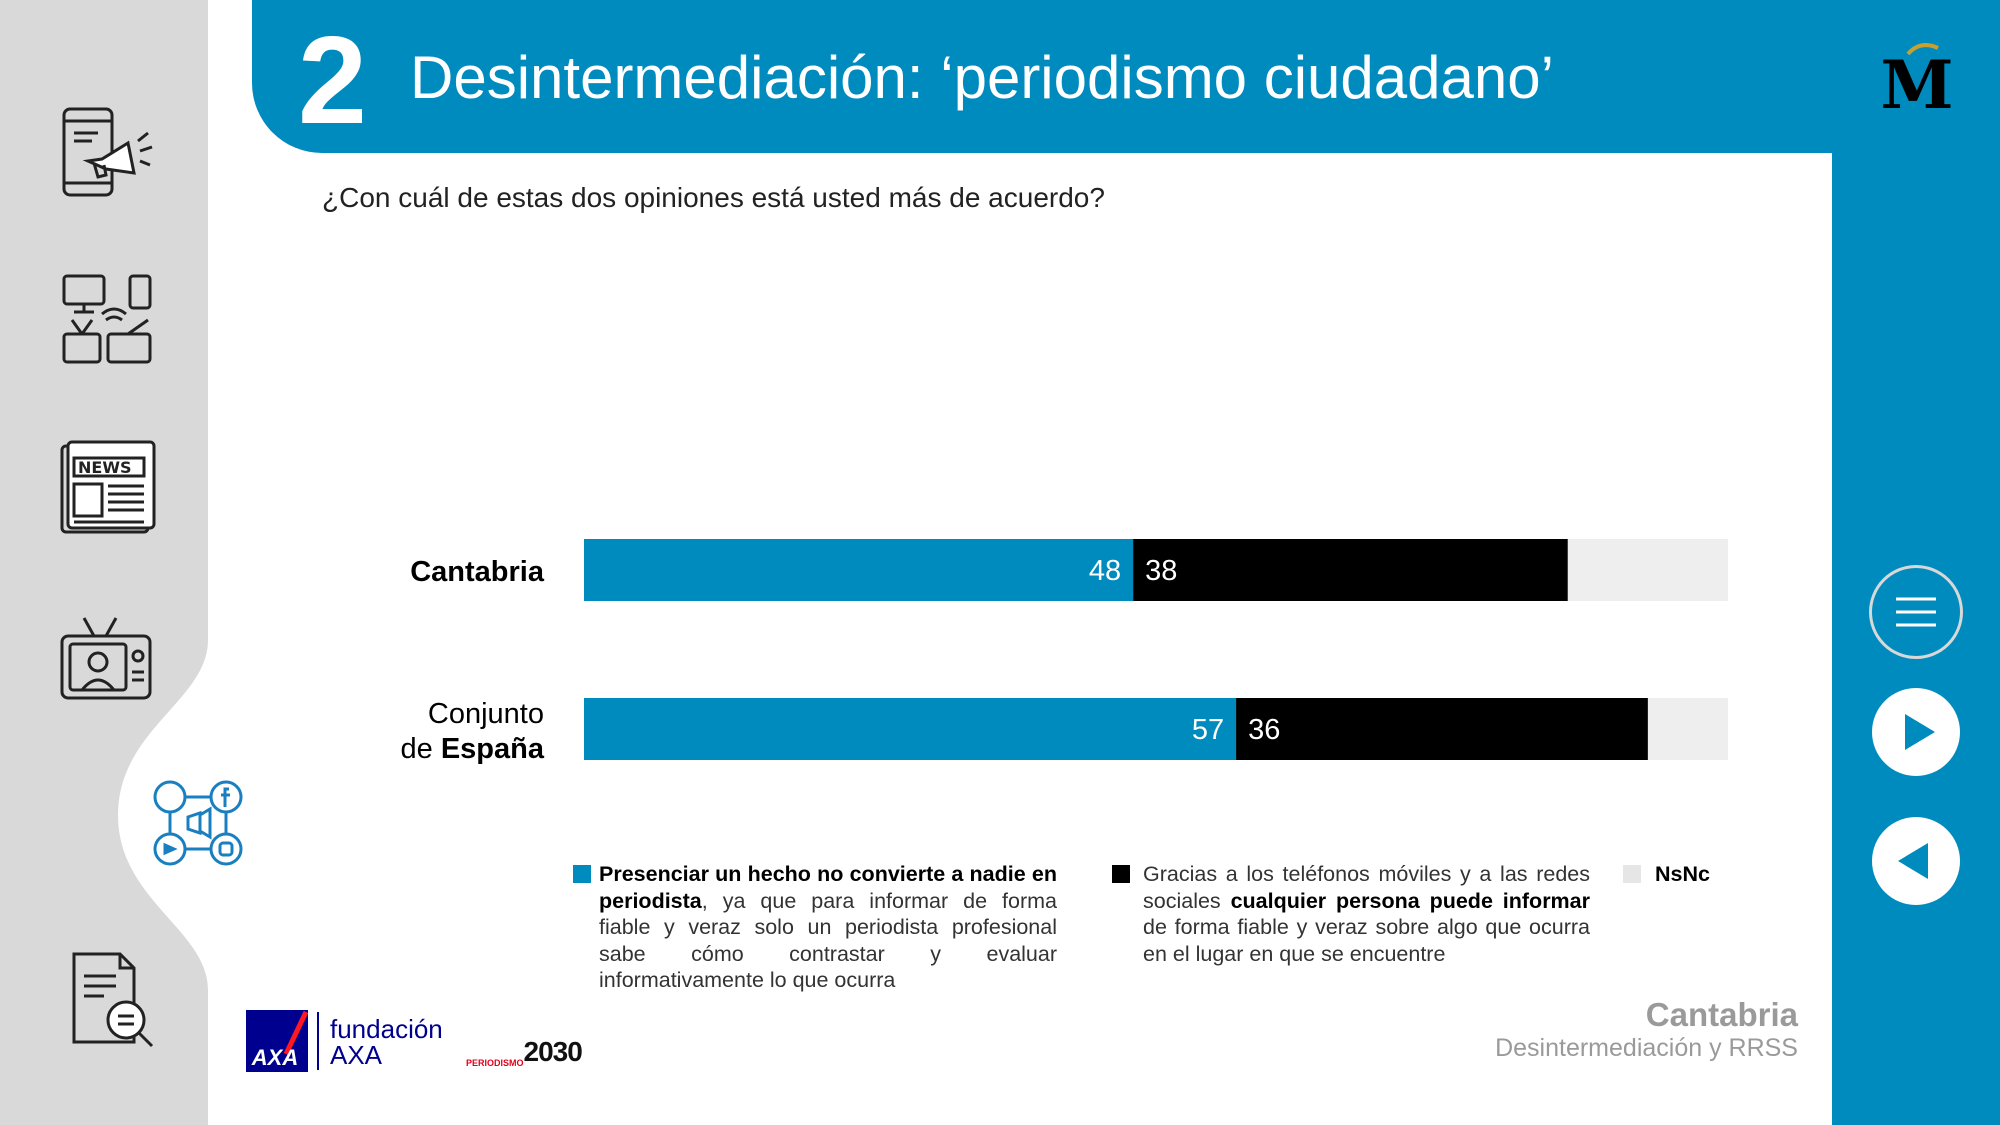 Image resolution: width=2000 pixels, height=1125 pixels. What do you see at coordinates (1682, 874) in the screenshot?
I see `legend-bold: NsNc` at bounding box center [1682, 874].